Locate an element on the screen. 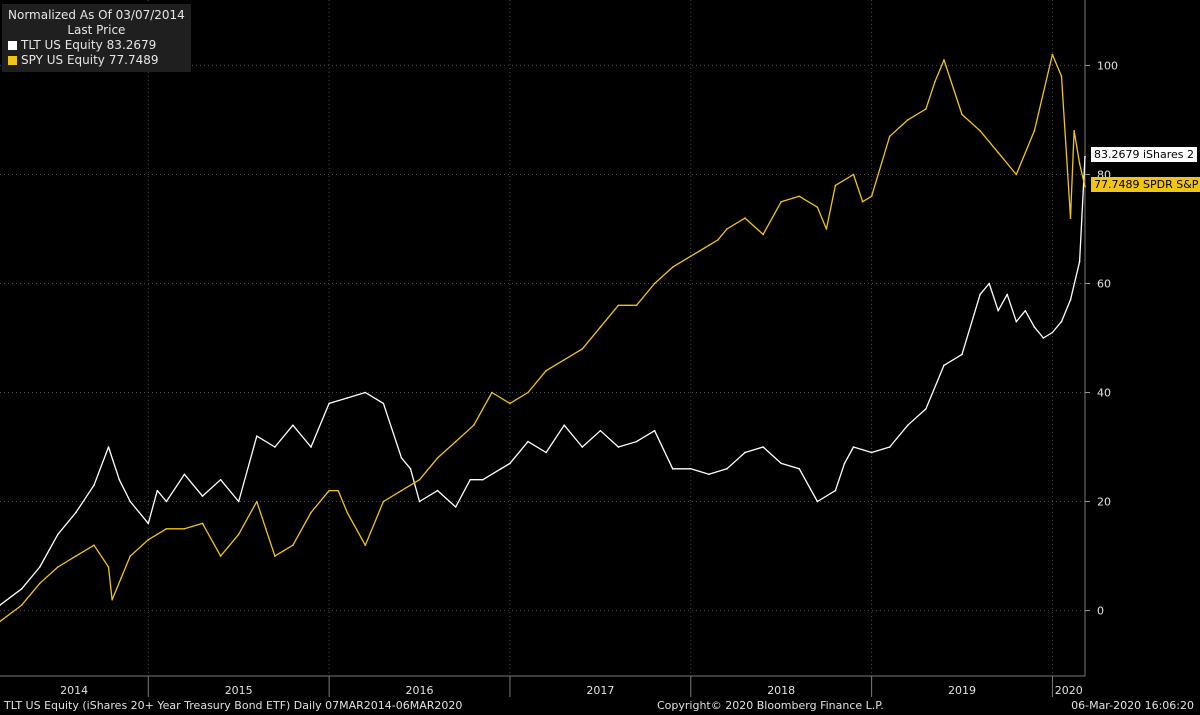 The width and height of the screenshot is (1200, 715). y-tick-label: 20 is located at coordinates (1104, 502).